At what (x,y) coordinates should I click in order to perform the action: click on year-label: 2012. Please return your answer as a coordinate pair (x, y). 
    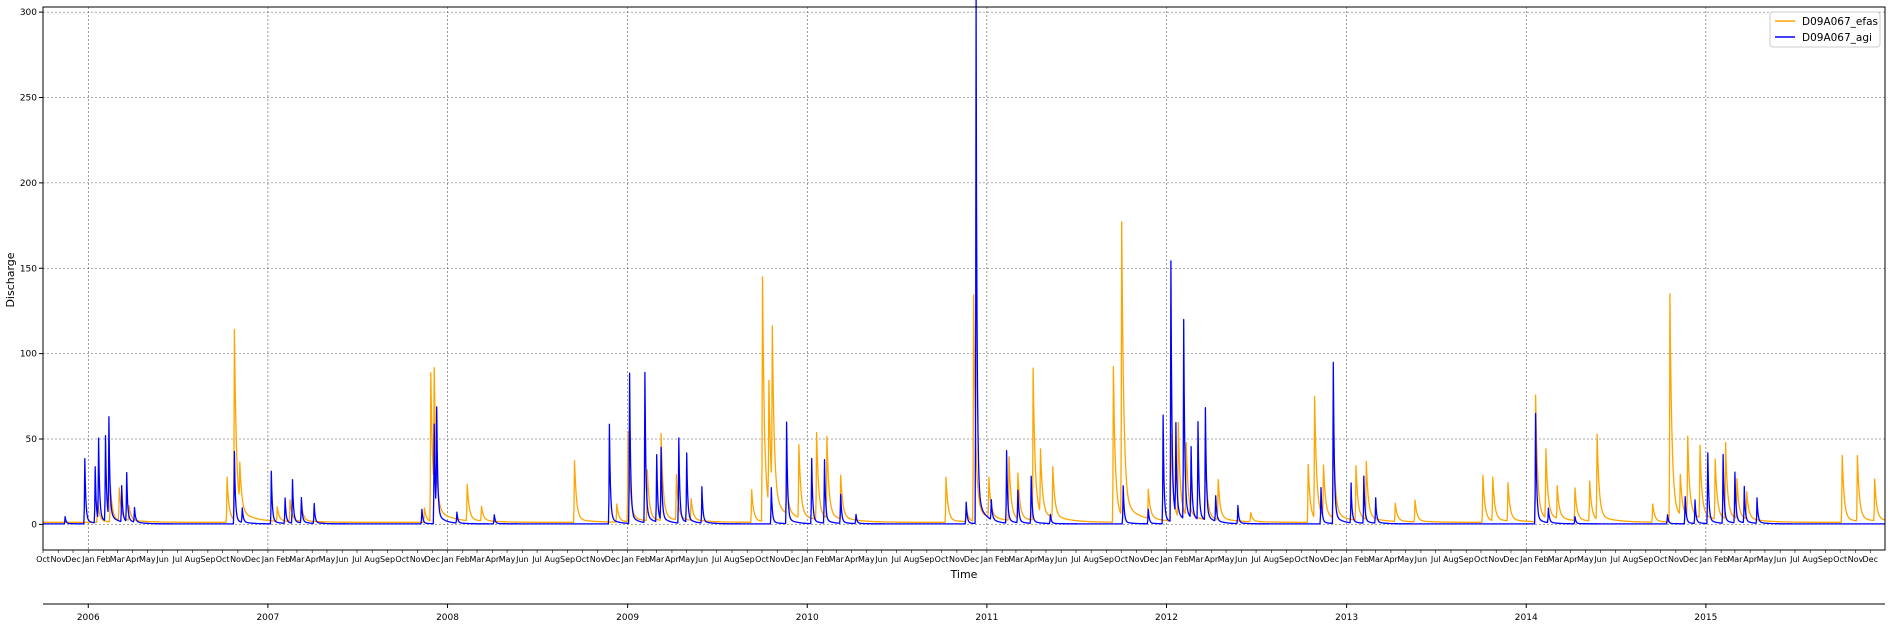
    Looking at the image, I should click on (1166, 618).